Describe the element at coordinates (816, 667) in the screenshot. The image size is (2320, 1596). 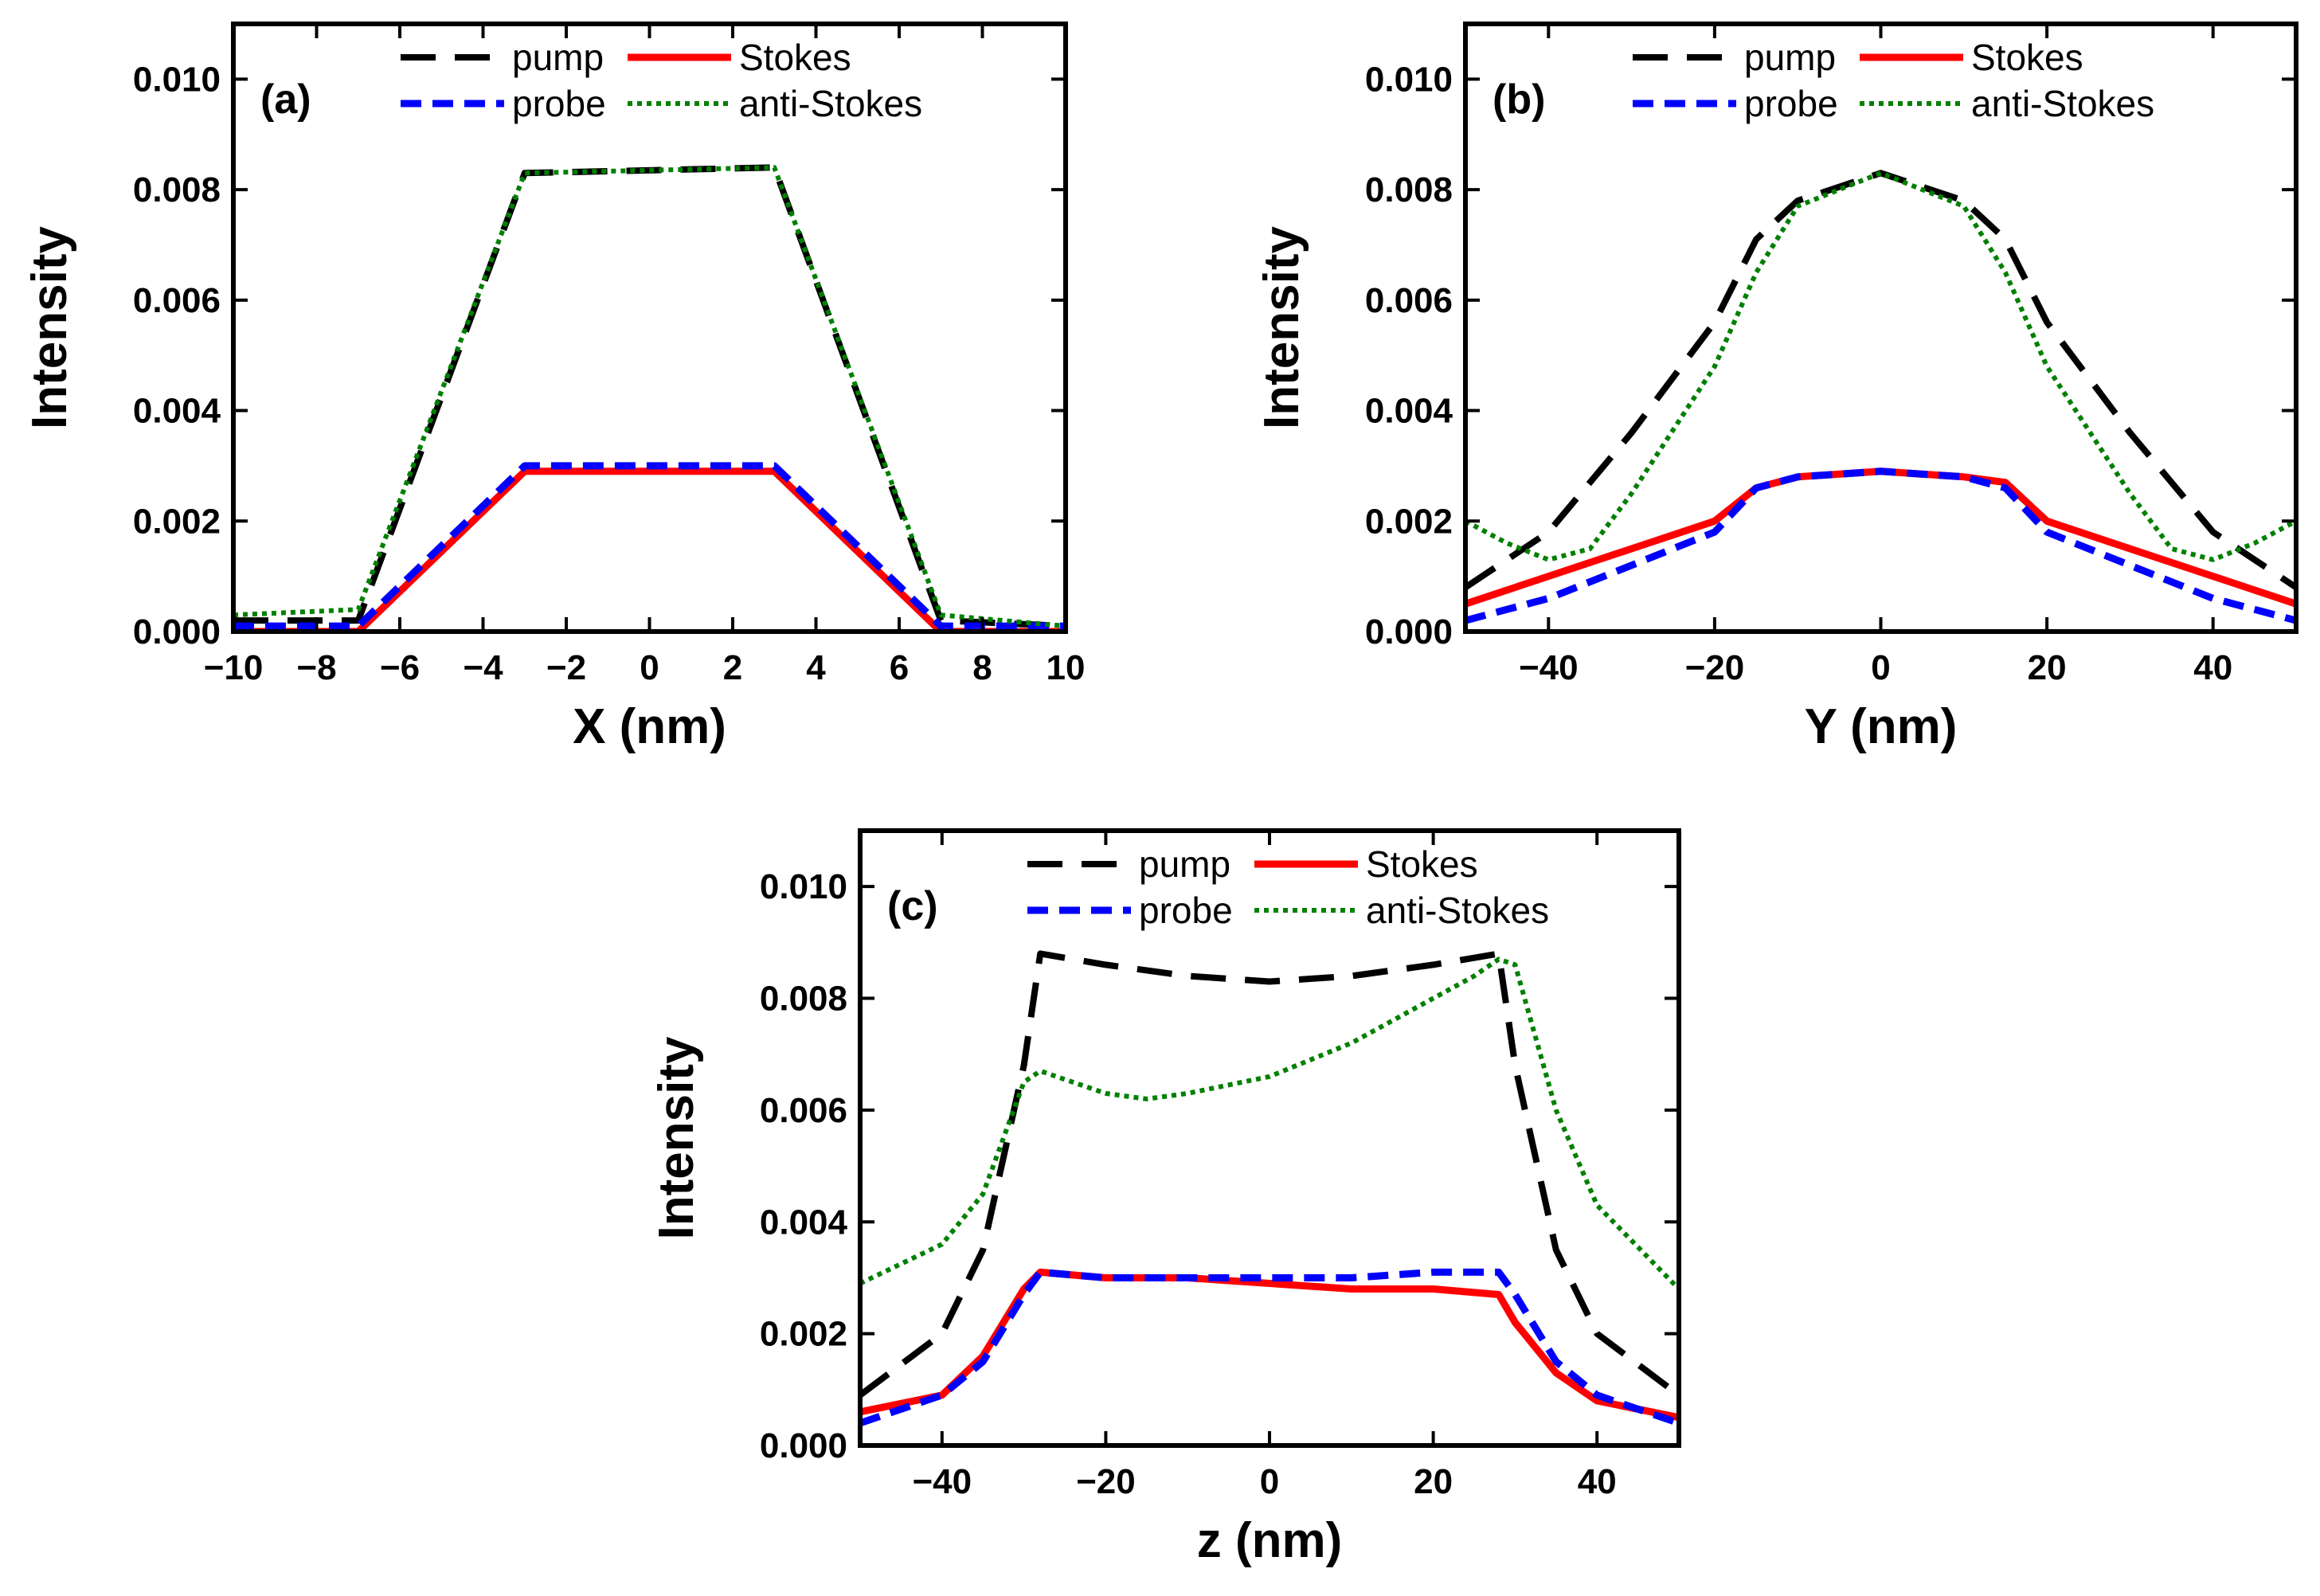
I see `x-tick-label: 4` at that location.